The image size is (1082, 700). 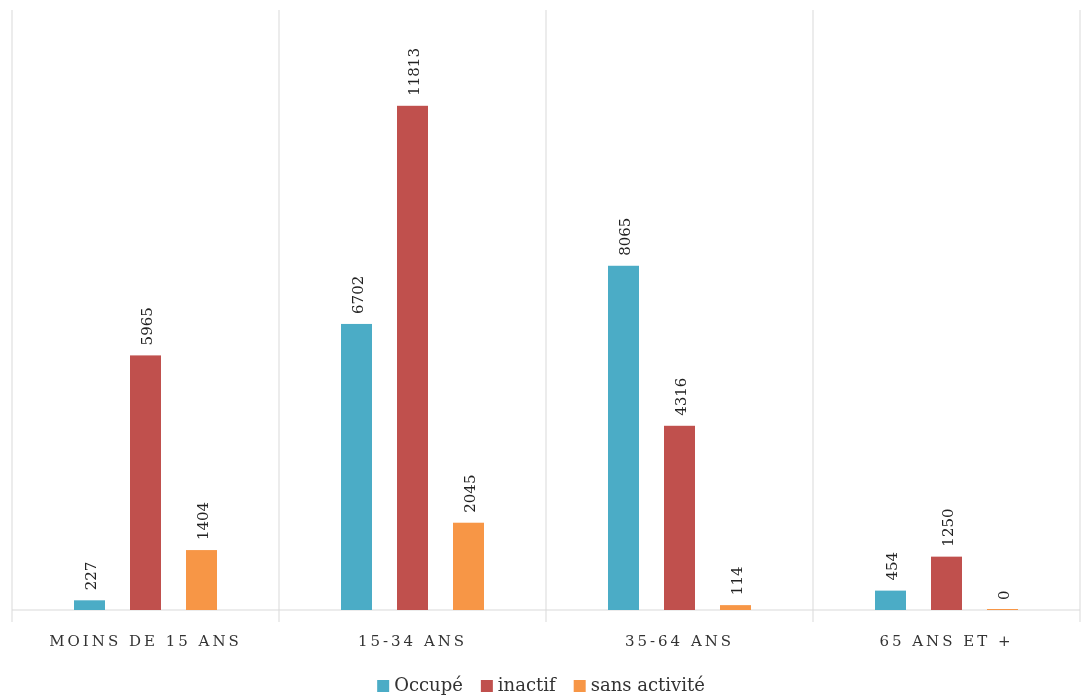 I want to click on legend-label: sans activité, so click(x=647, y=684).